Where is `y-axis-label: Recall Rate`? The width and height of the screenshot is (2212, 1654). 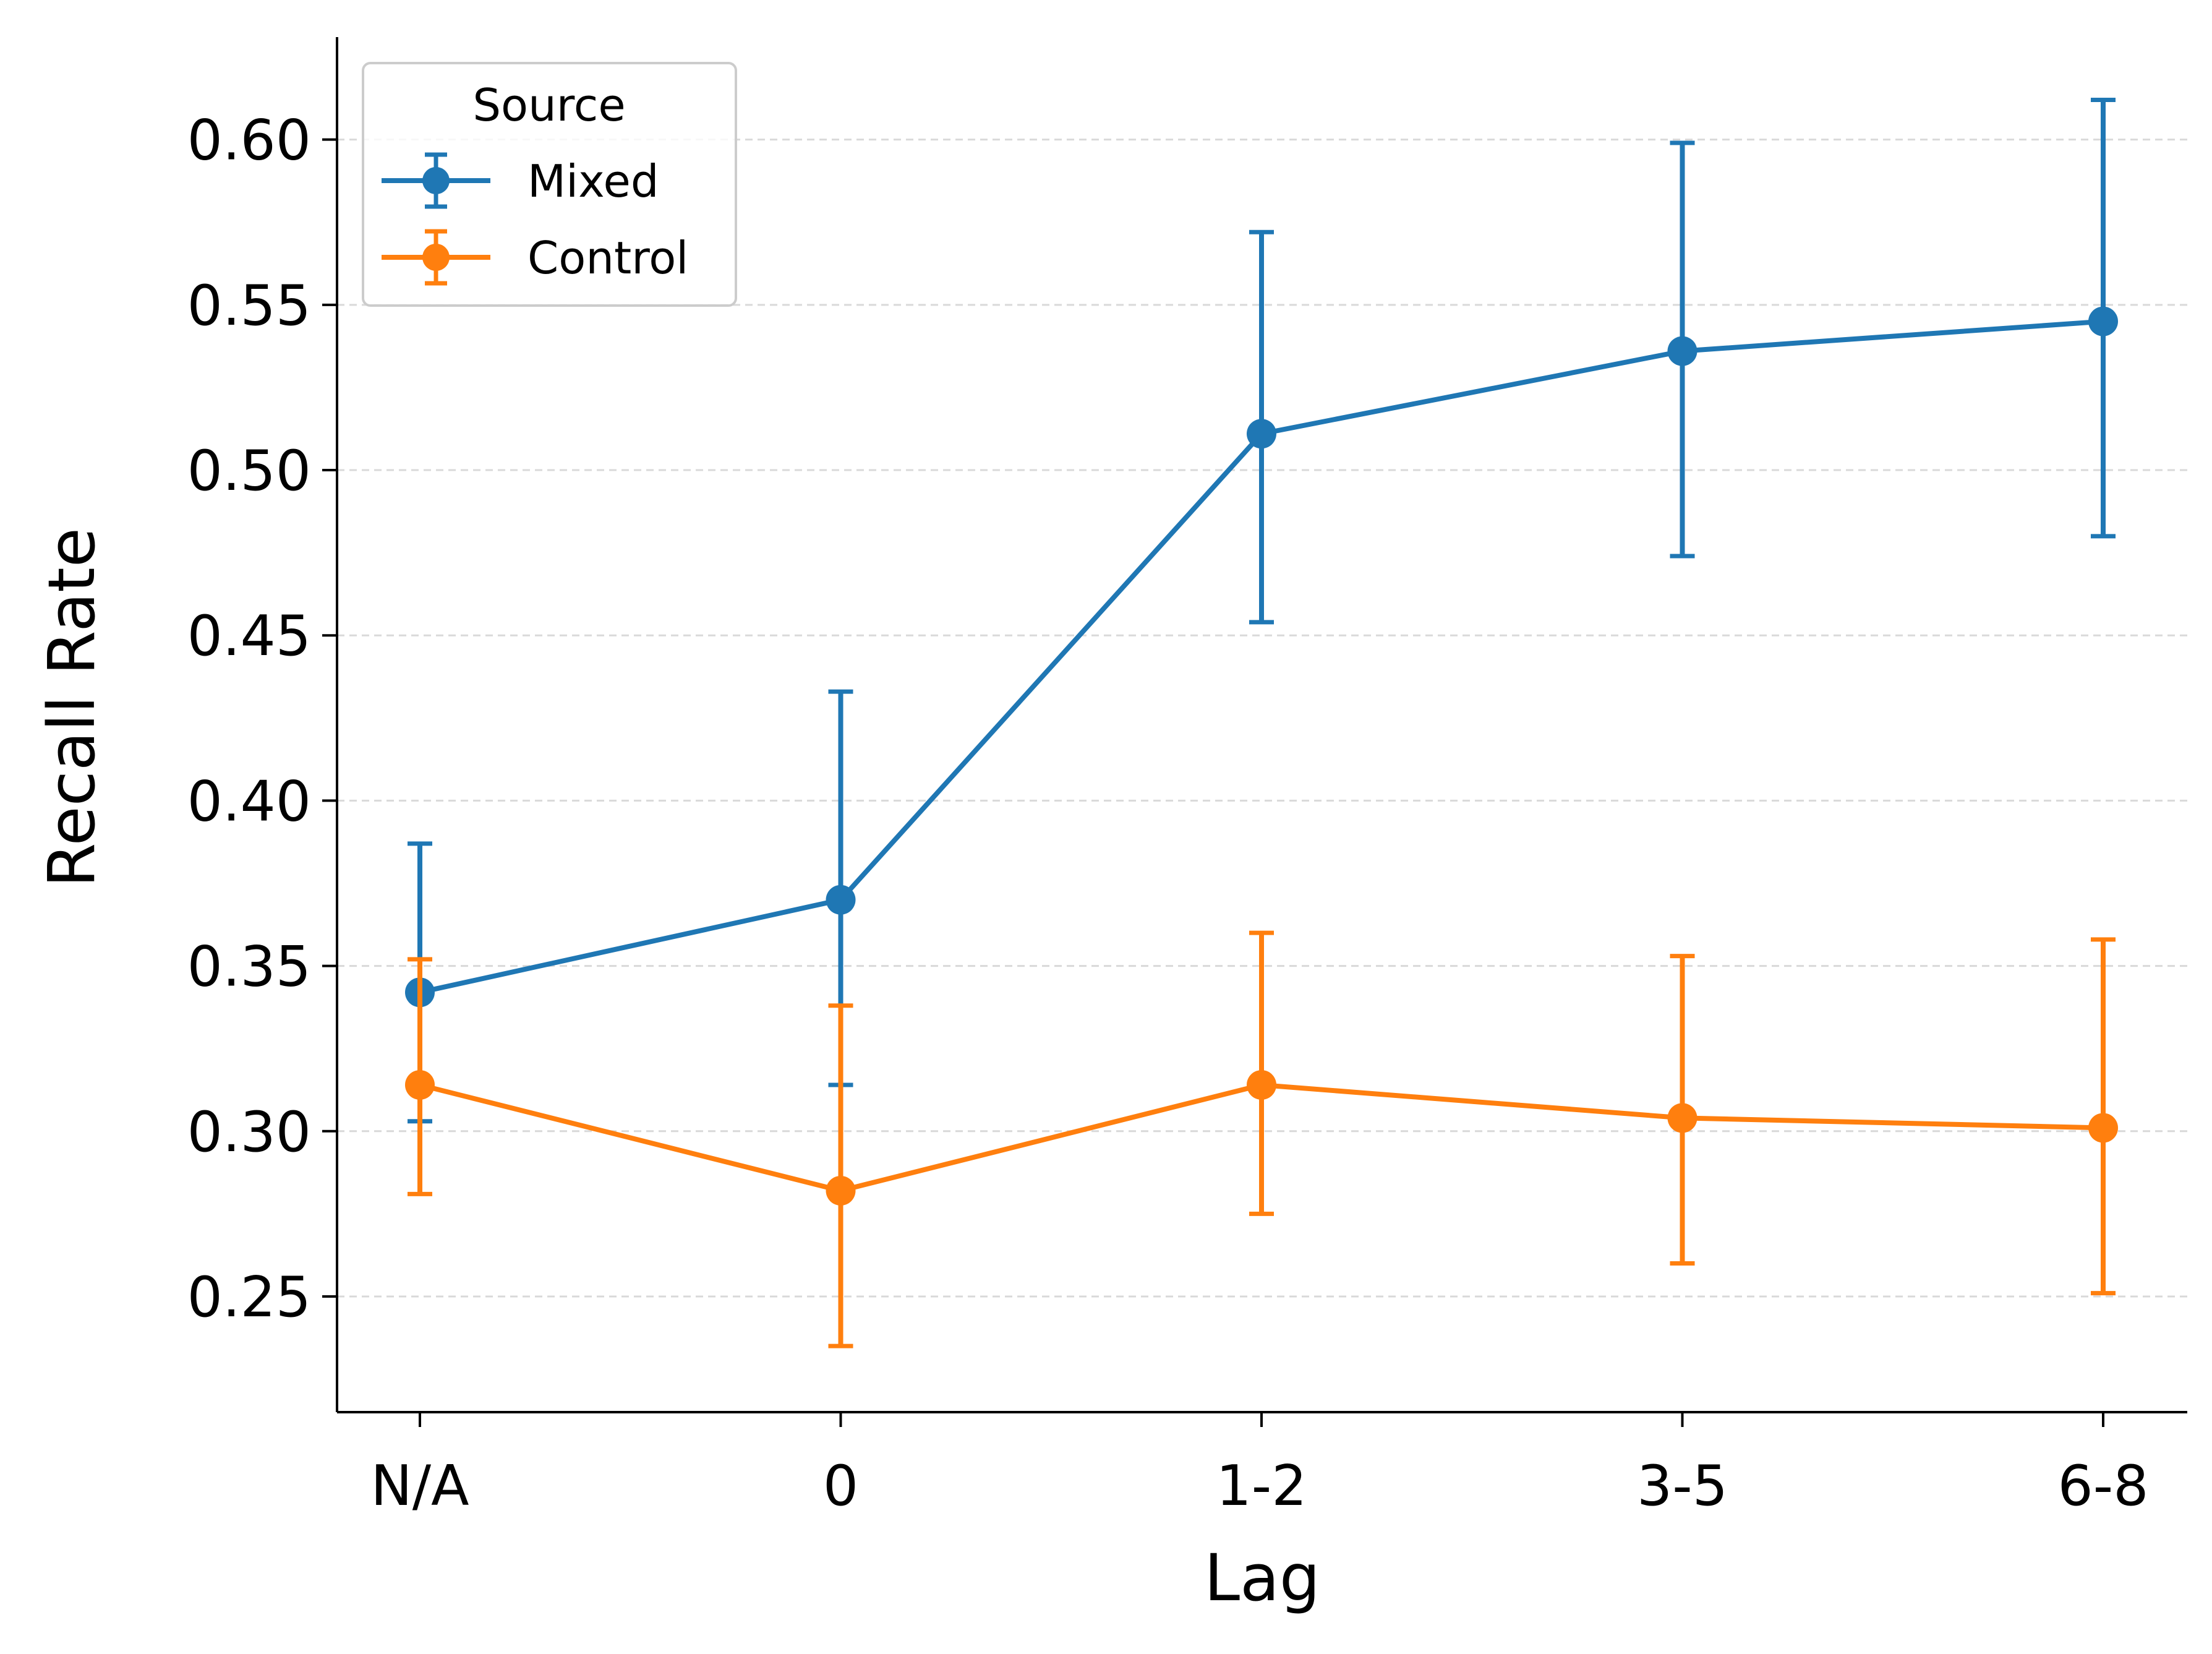
y-axis-label: Recall Rate is located at coordinates (71, 708).